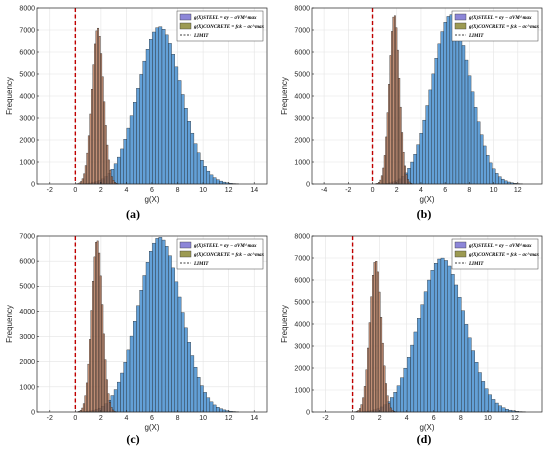 Image resolution: width=550 pixels, height=451 pixels. I want to click on legend-limit-label: LIMIT, so click(201, 36).